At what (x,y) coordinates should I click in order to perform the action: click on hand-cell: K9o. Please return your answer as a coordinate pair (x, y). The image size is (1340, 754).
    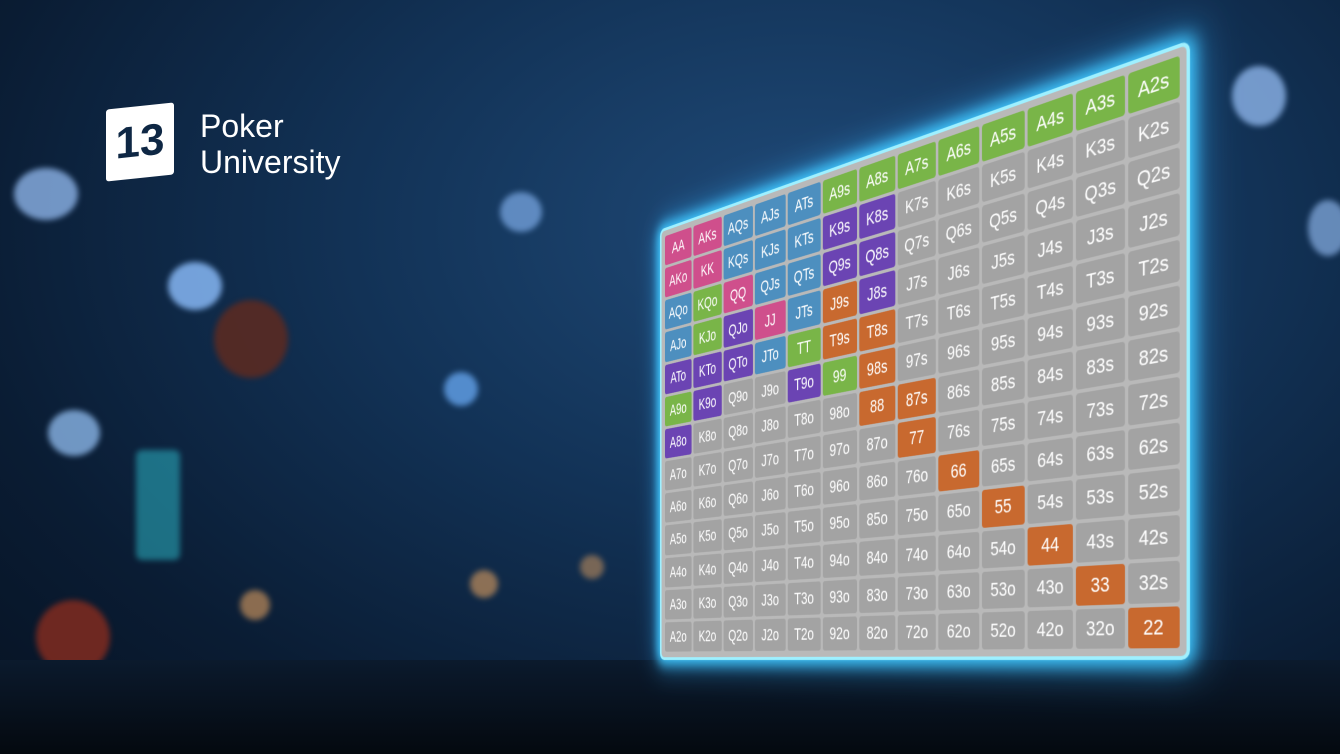
    Looking at the image, I should click on (707, 402).